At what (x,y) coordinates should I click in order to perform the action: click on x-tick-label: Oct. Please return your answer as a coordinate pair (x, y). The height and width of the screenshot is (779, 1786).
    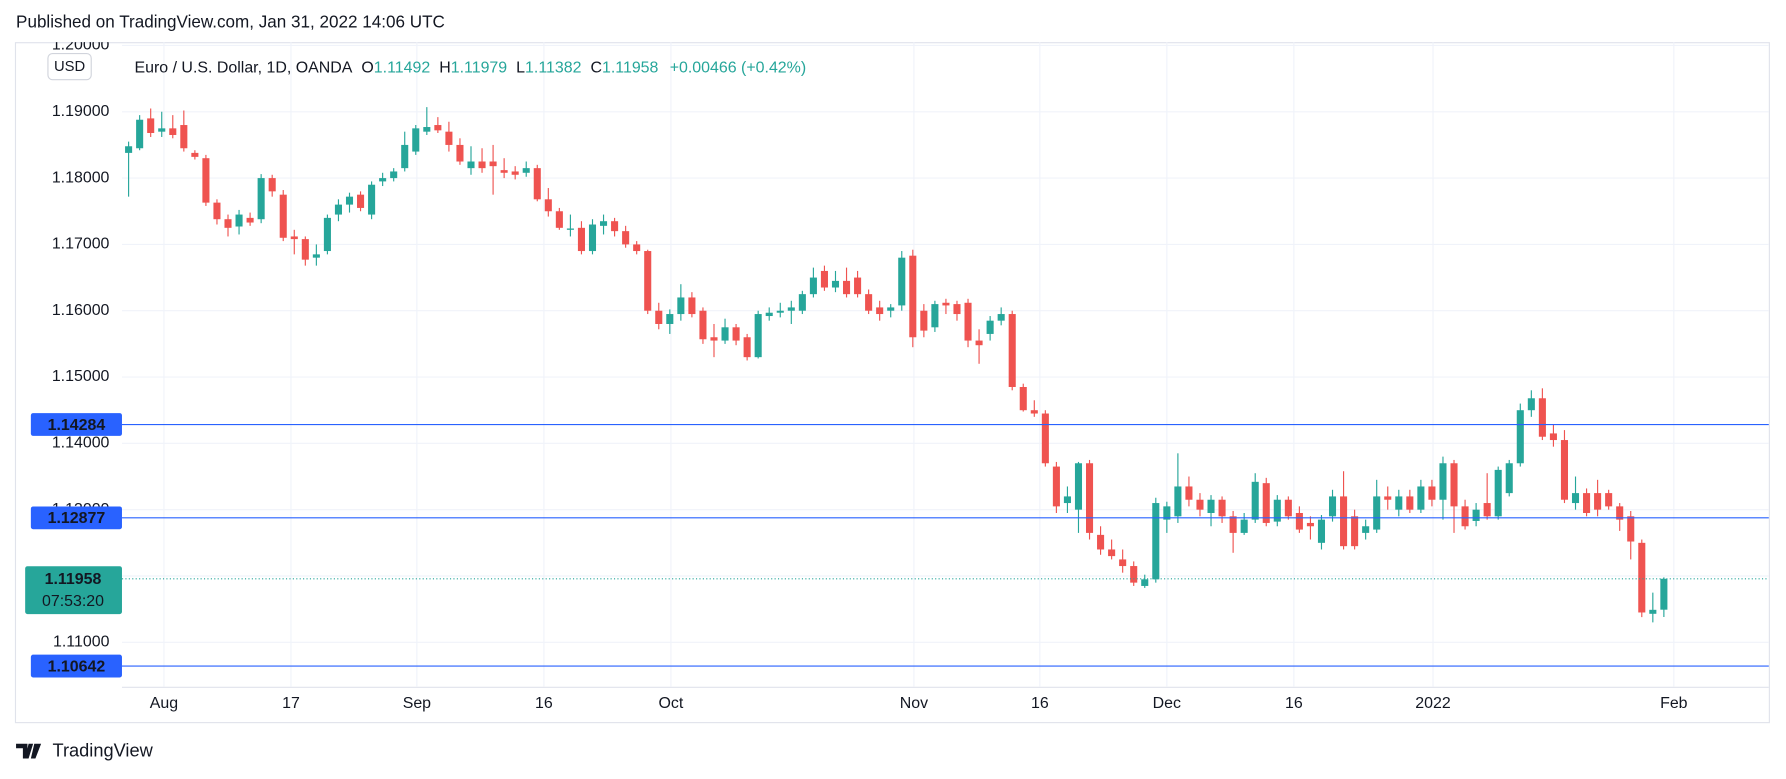
    Looking at the image, I should click on (671, 703).